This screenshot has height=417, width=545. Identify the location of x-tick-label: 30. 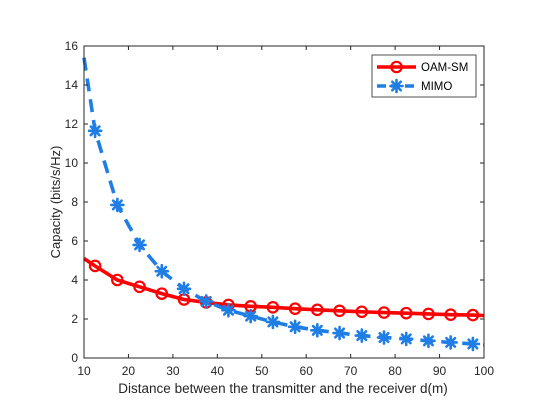
(173, 371).